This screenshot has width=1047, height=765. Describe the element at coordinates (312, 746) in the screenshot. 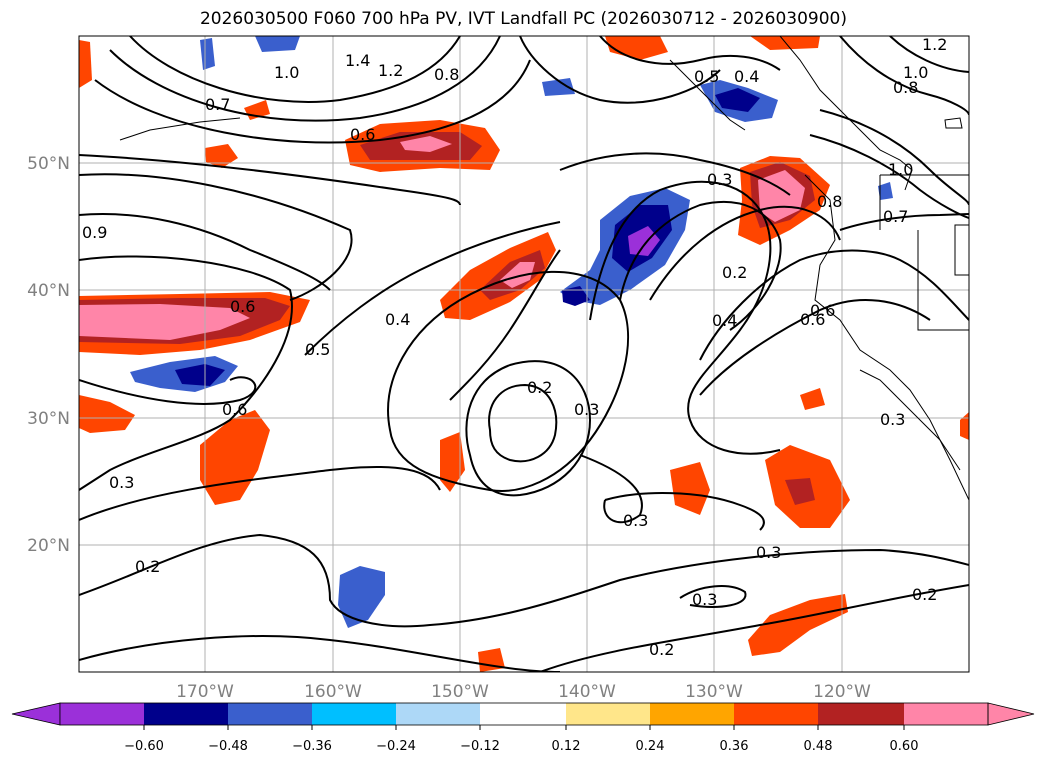

I see `colorbar-tick-label: −0.36` at that location.